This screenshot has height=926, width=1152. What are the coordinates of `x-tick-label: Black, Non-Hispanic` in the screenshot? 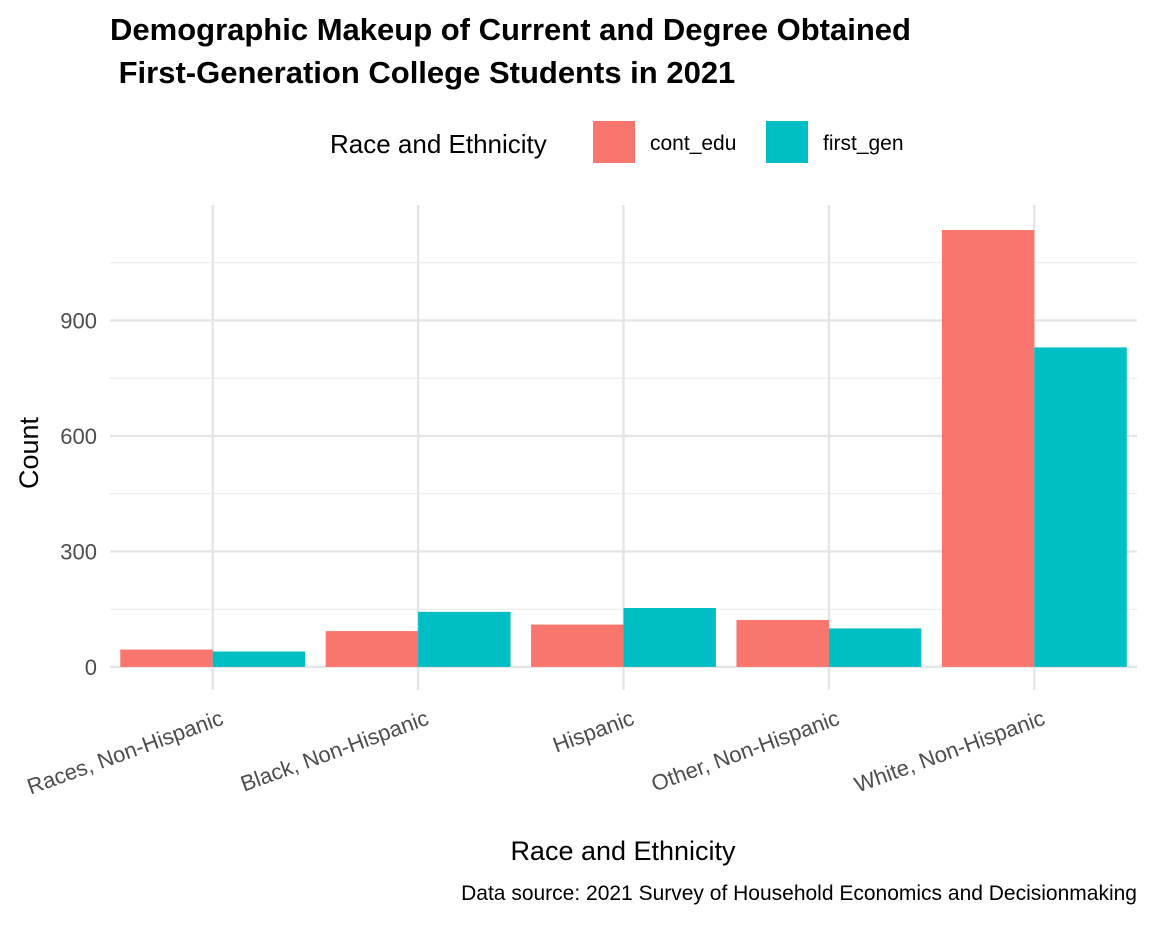 It's located at (334, 750).